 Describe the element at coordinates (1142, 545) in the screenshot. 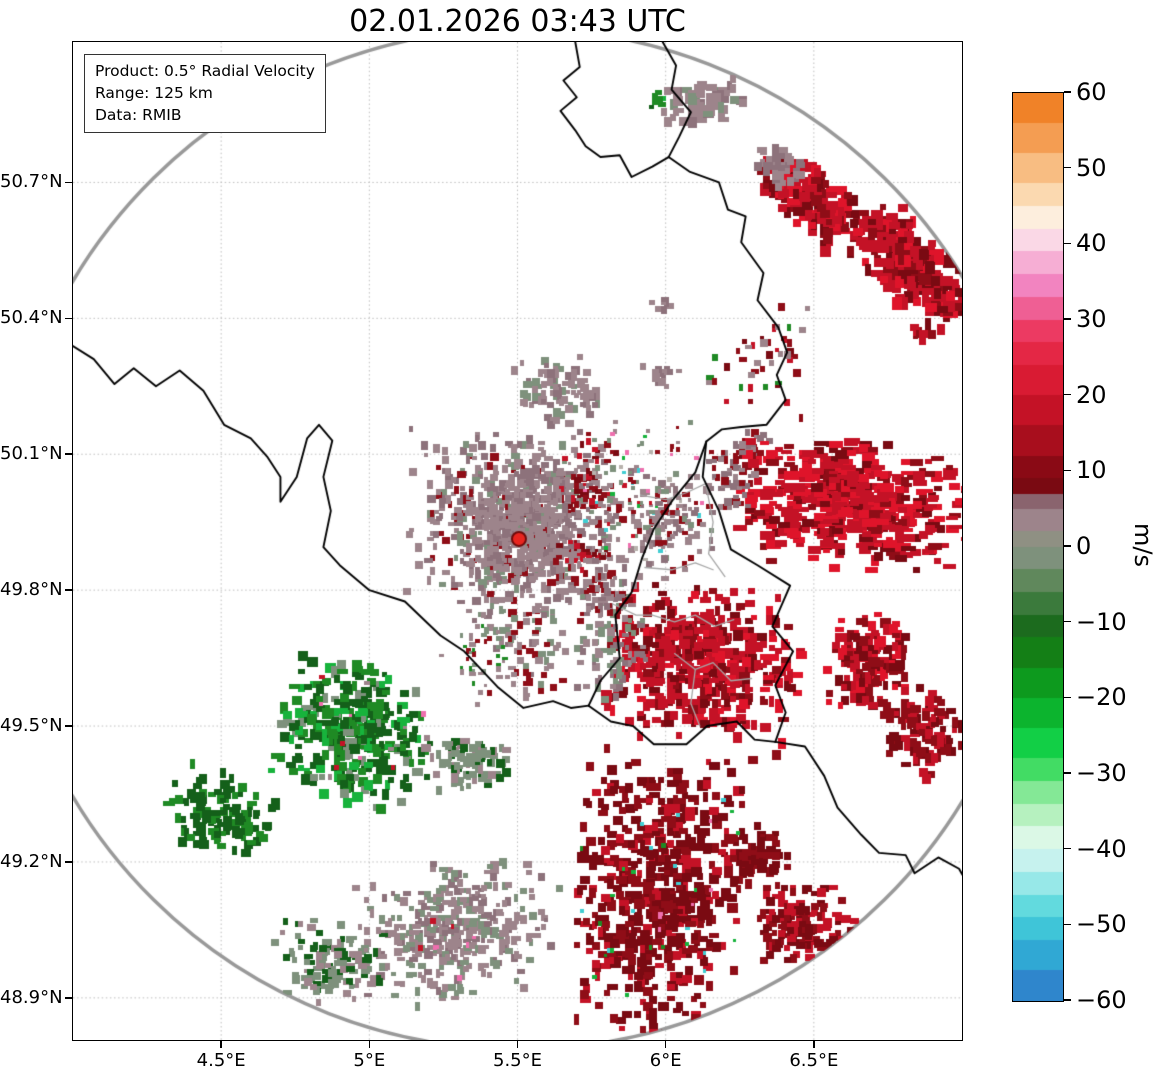

I see `colorbar-unit-label: m/s` at that location.